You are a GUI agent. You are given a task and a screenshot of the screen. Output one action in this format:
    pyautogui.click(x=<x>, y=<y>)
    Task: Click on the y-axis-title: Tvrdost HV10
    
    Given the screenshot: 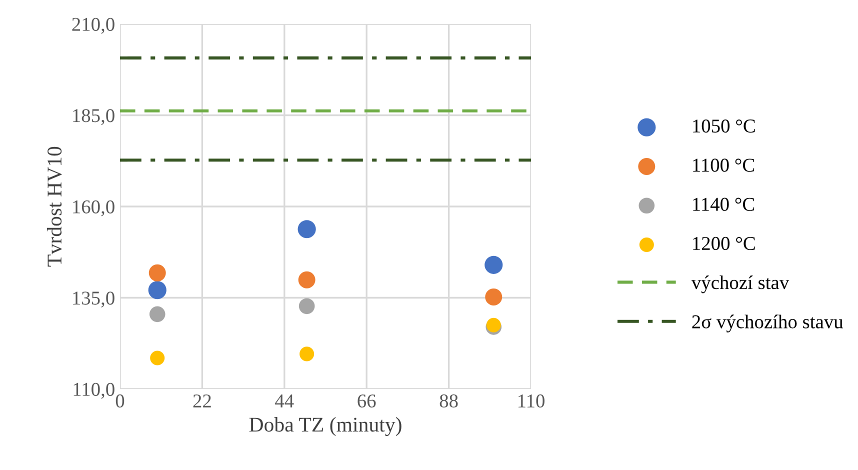 What is the action you would take?
    pyautogui.click(x=54, y=206)
    